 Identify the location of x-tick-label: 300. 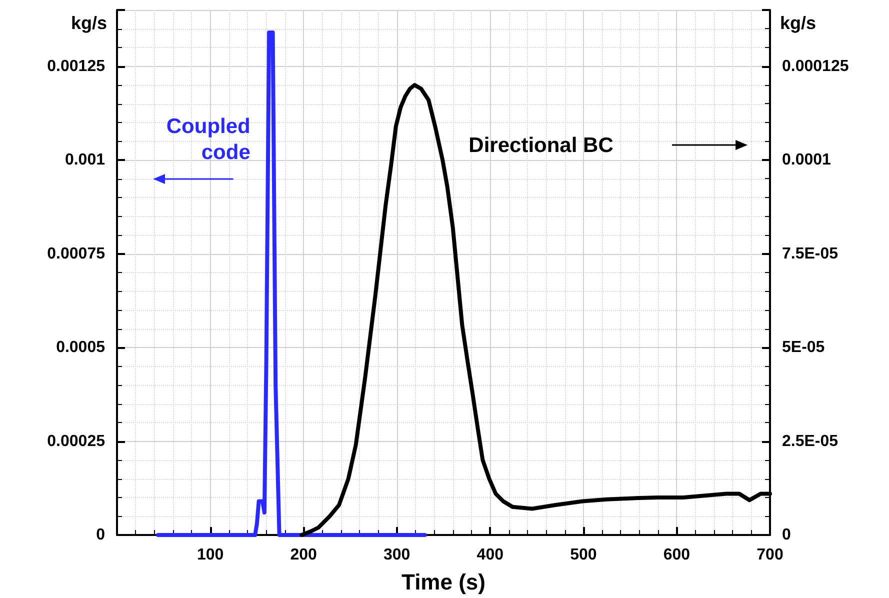
(397, 555).